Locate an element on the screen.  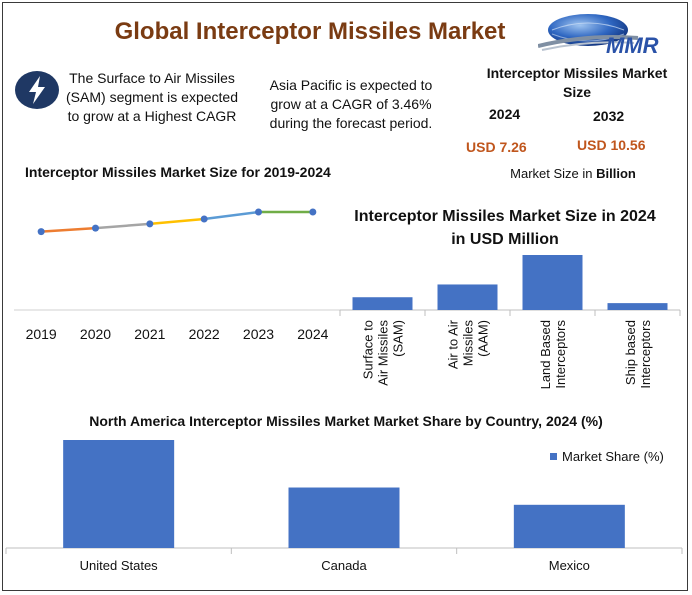
x-tick-label: 2020 is located at coordinates (95, 334).